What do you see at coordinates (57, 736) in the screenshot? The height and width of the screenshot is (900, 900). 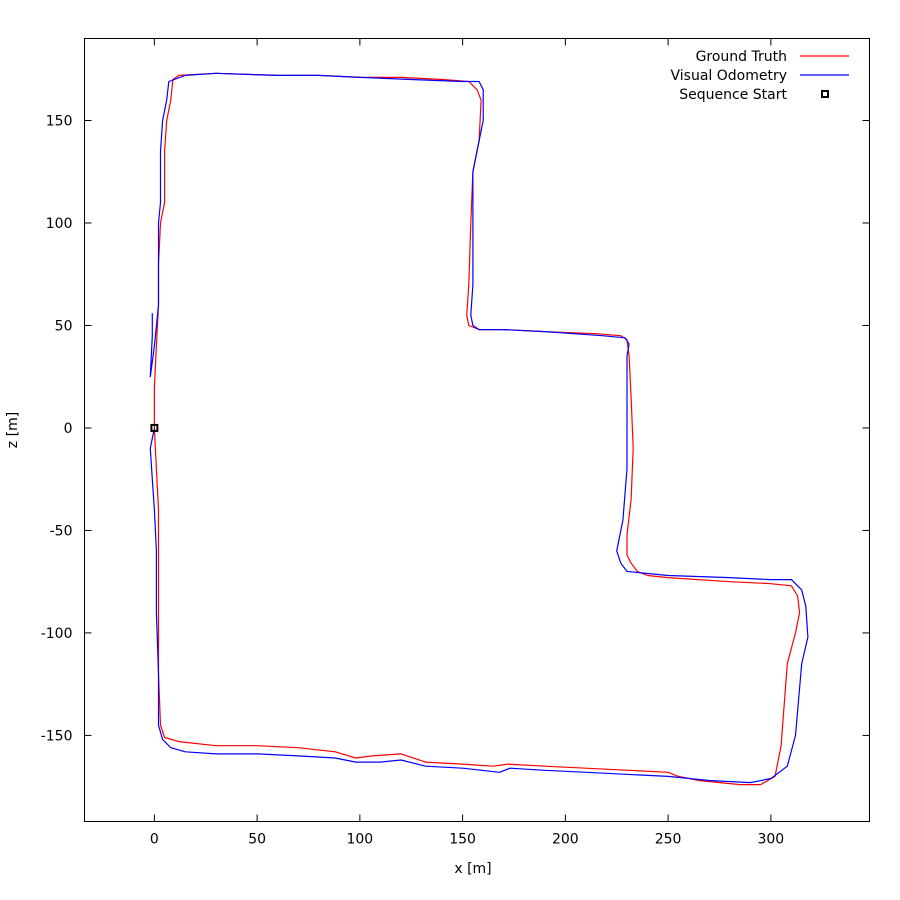 I see `y-tick-label: -150` at bounding box center [57, 736].